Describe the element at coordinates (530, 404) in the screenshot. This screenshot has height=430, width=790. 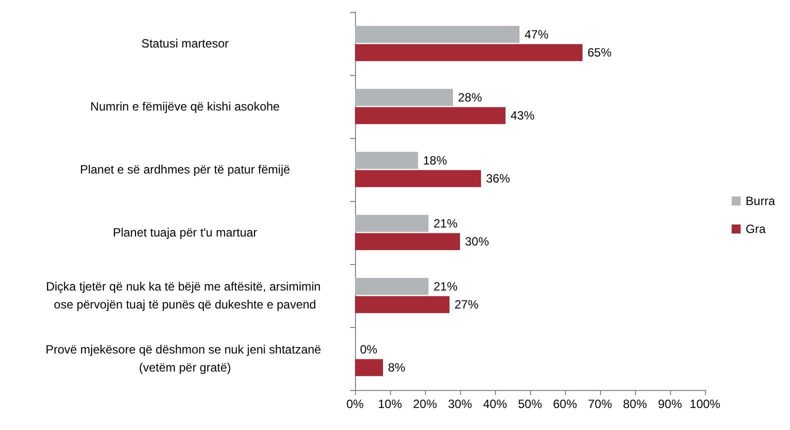
I see `x-tick-label: 50%` at that location.